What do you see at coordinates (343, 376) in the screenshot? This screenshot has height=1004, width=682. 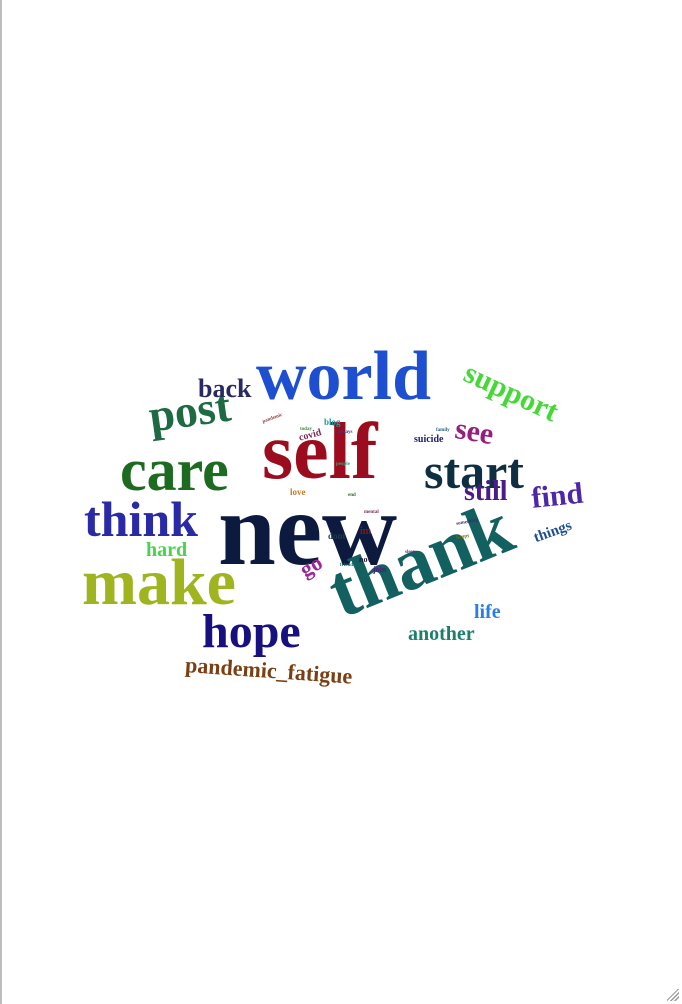 I see `word-world: world` at bounding box center [343, 376].